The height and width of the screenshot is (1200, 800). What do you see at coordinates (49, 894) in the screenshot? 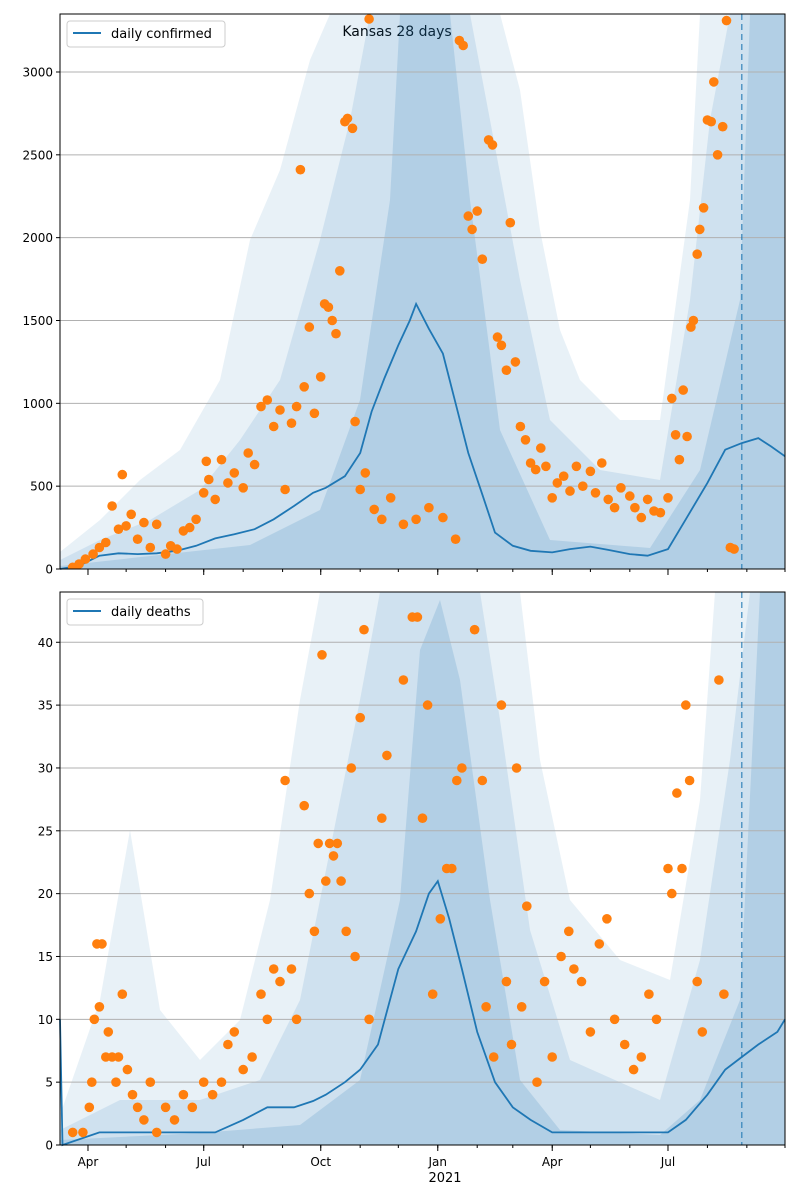
I see `deaths-y-ticks: 0 5 10 15 20 25 30 35 40` at bounding box center [49, 894].